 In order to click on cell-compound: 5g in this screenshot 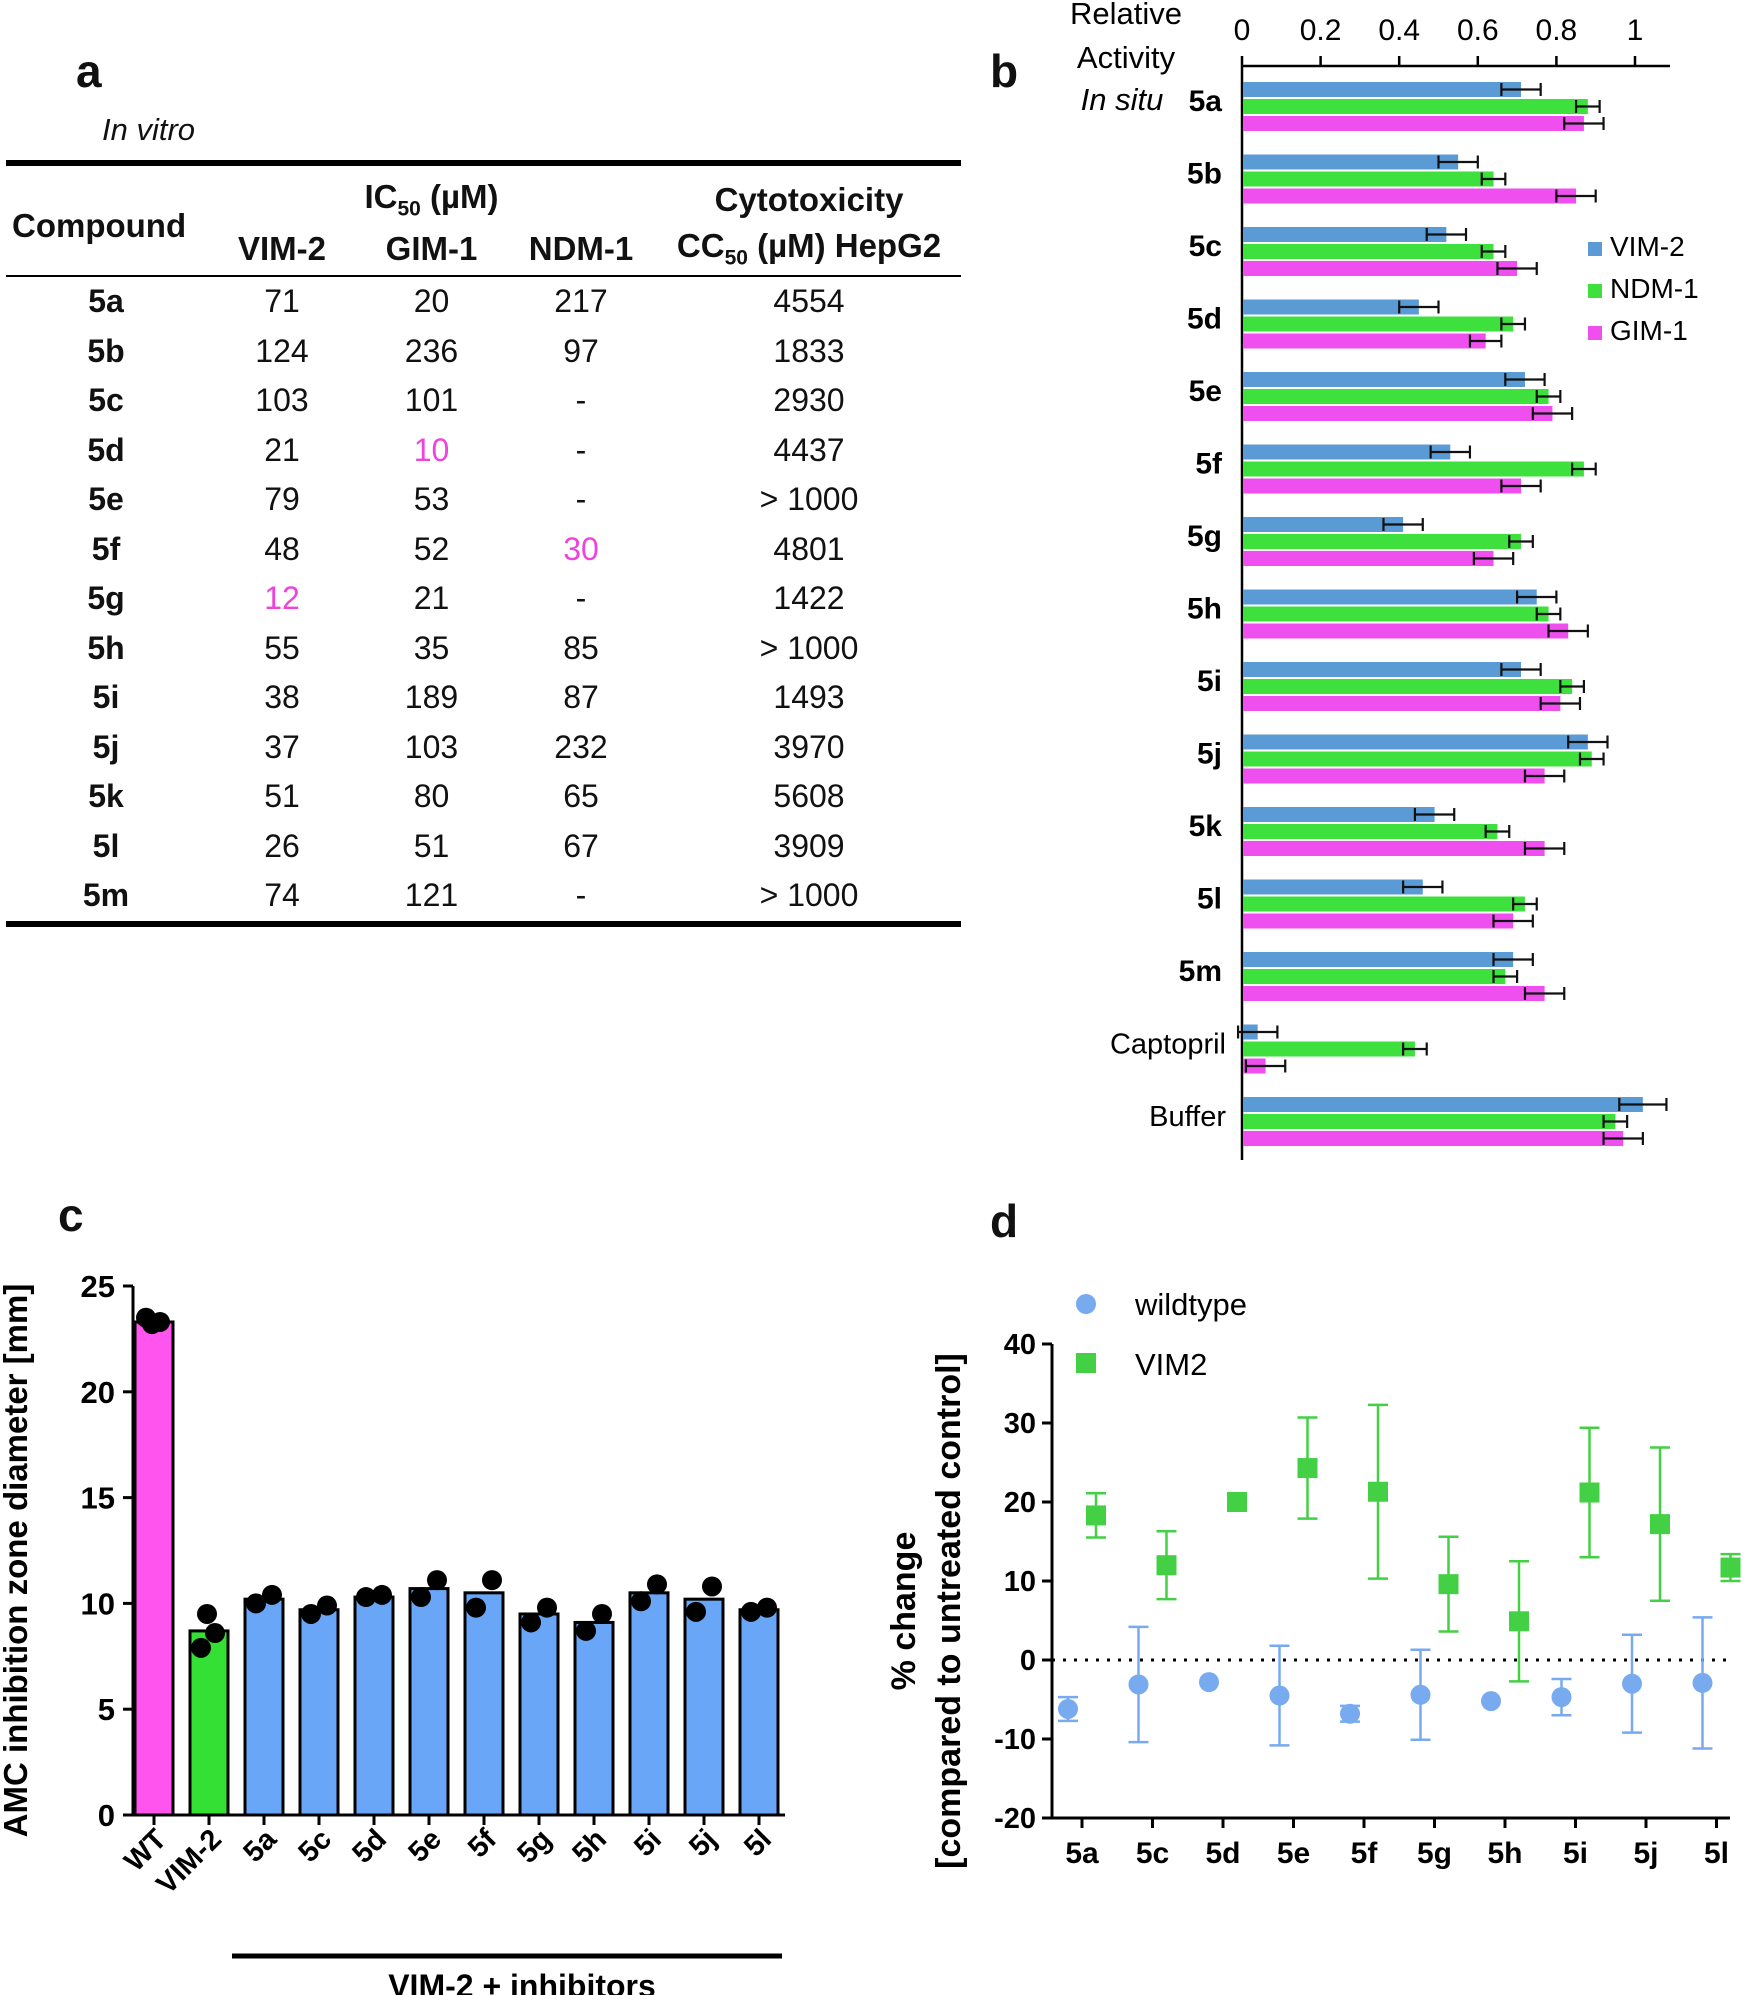, I will do `click(106, 598)`.